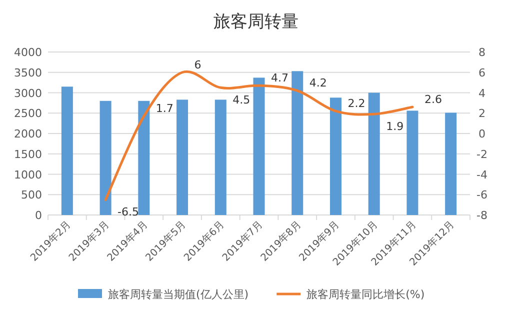 This screenshot has height=319, width=512. What do you see at coordinates (482, 93) in the screenshot?
I see `y2-tick-label: 4` at bounding box center [482, 93].